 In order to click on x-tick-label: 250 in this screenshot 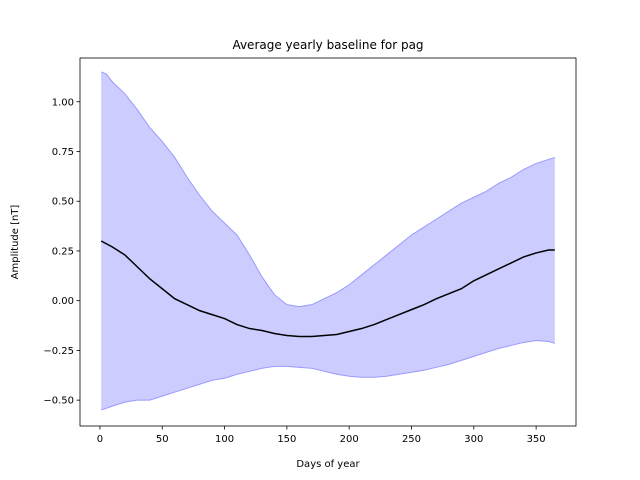, I will do `click(411, 439)`.